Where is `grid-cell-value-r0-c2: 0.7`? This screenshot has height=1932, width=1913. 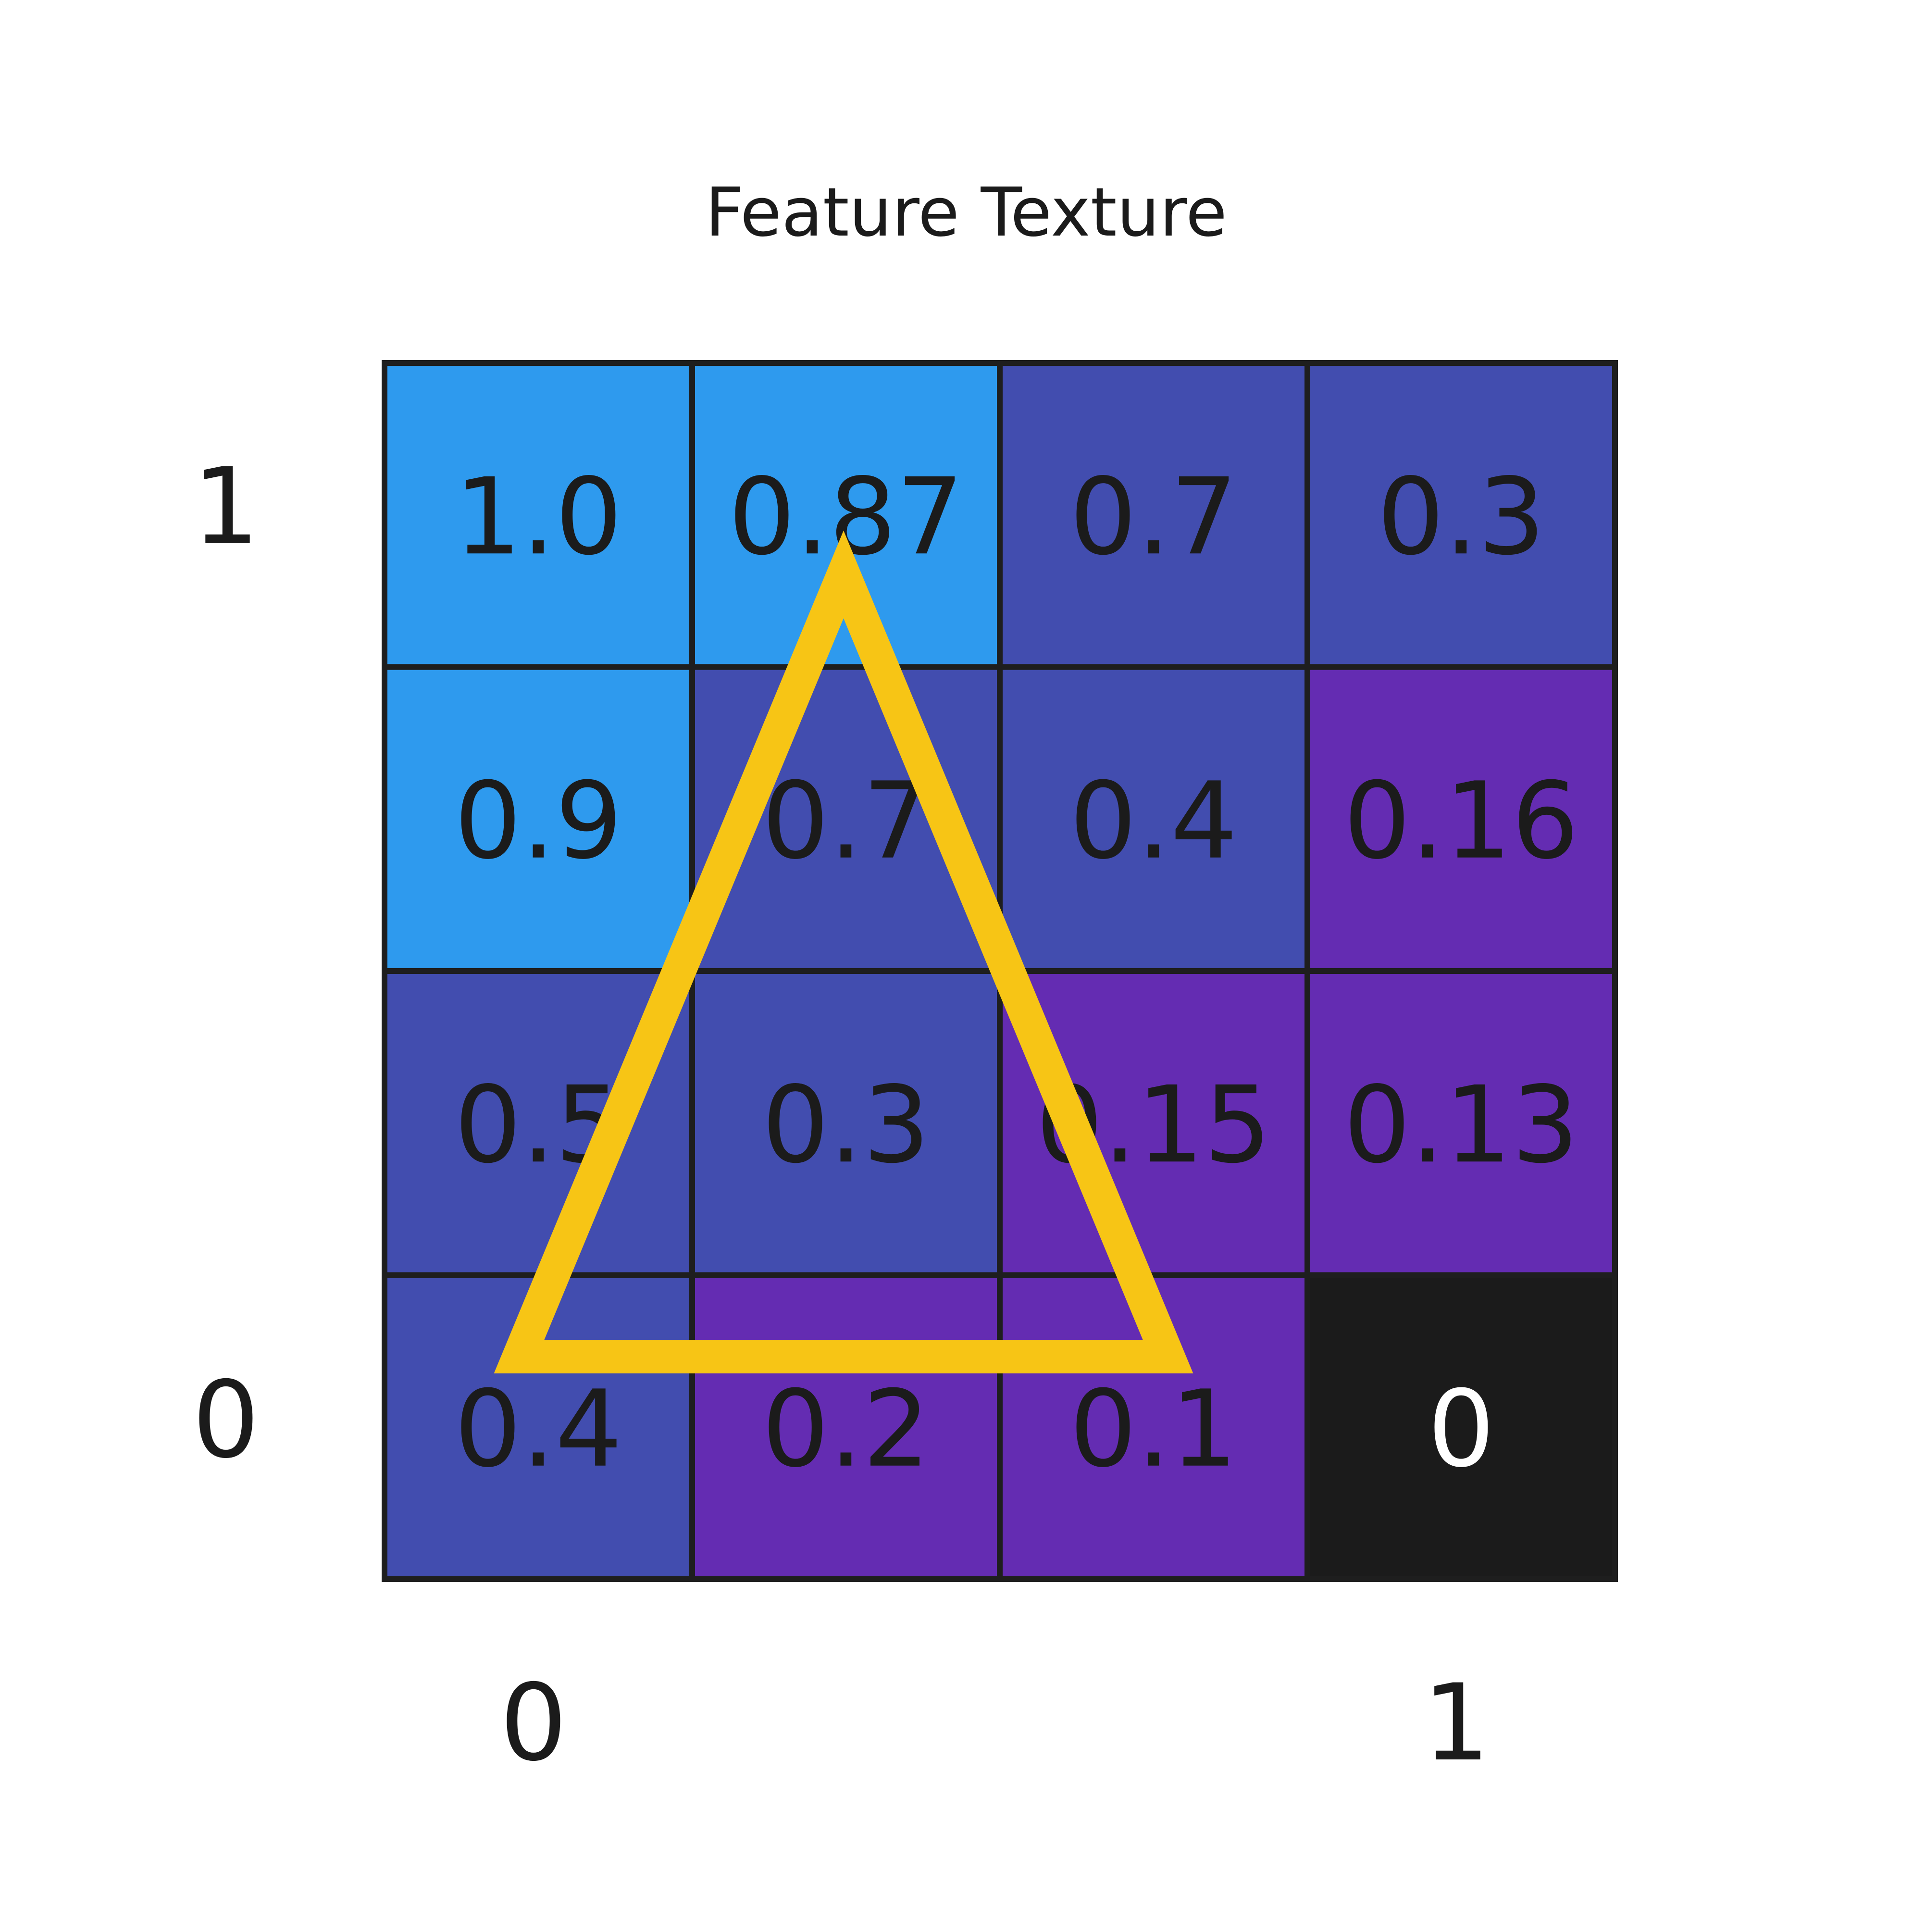 grid-cell-value-r0-c2: 0.7 is located at coordinates (1153, 517).